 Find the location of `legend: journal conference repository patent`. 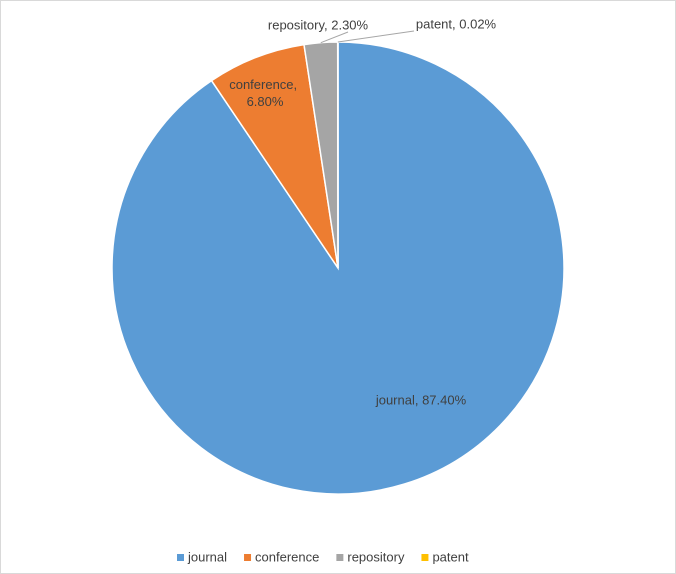

legend: journal conference repository patent is located at coordinates (323, 556).